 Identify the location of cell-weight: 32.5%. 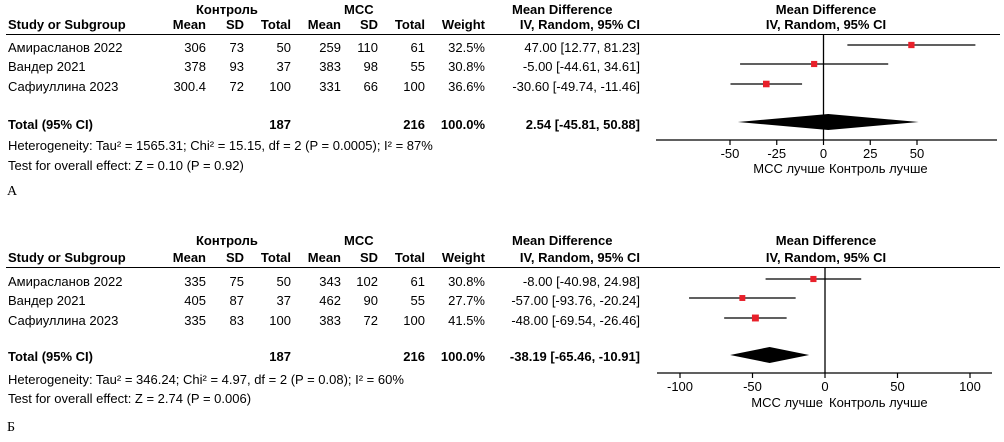
(466, 47).